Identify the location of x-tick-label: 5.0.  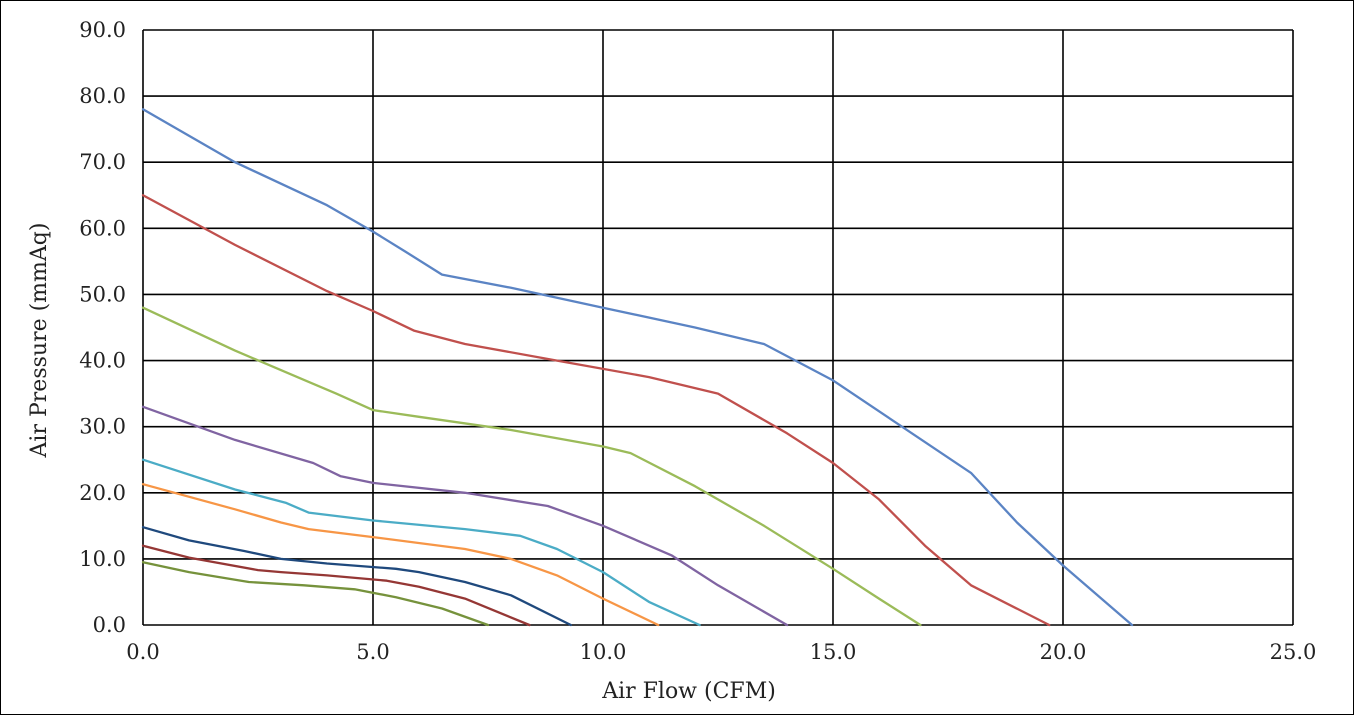
(372, 652).